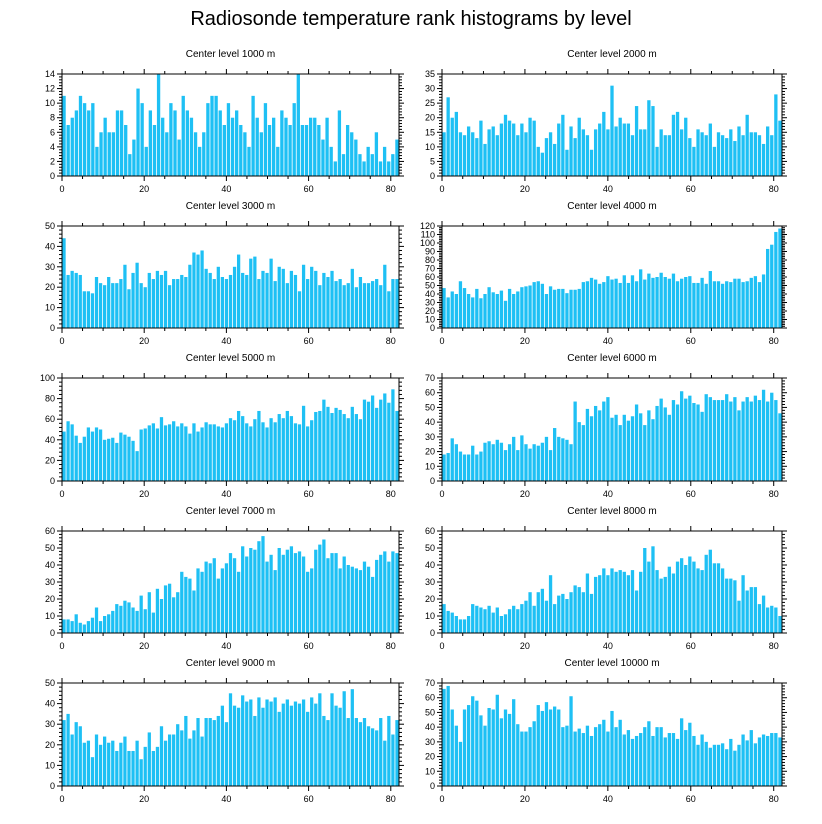 Image resolution: width=822 pixels, height=824 pixels. Describe the element at coordinates (224, 121) in the screenshot. I see `panel-1: 0 2 4 6 8 10 12 14 0 20 40 60 80 Center level 1000 m` at that location.